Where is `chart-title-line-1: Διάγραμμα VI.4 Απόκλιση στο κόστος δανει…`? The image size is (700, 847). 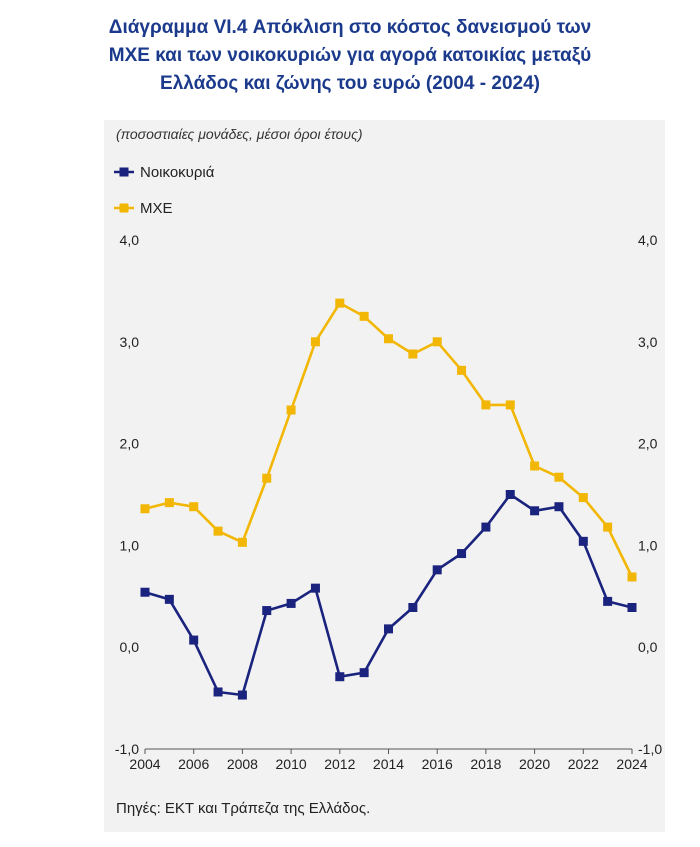 chart-title-line-1: Διάγραμμα VI.4 Απόκλιση στο κόστος δανει… is located at coordinates (350, 27).